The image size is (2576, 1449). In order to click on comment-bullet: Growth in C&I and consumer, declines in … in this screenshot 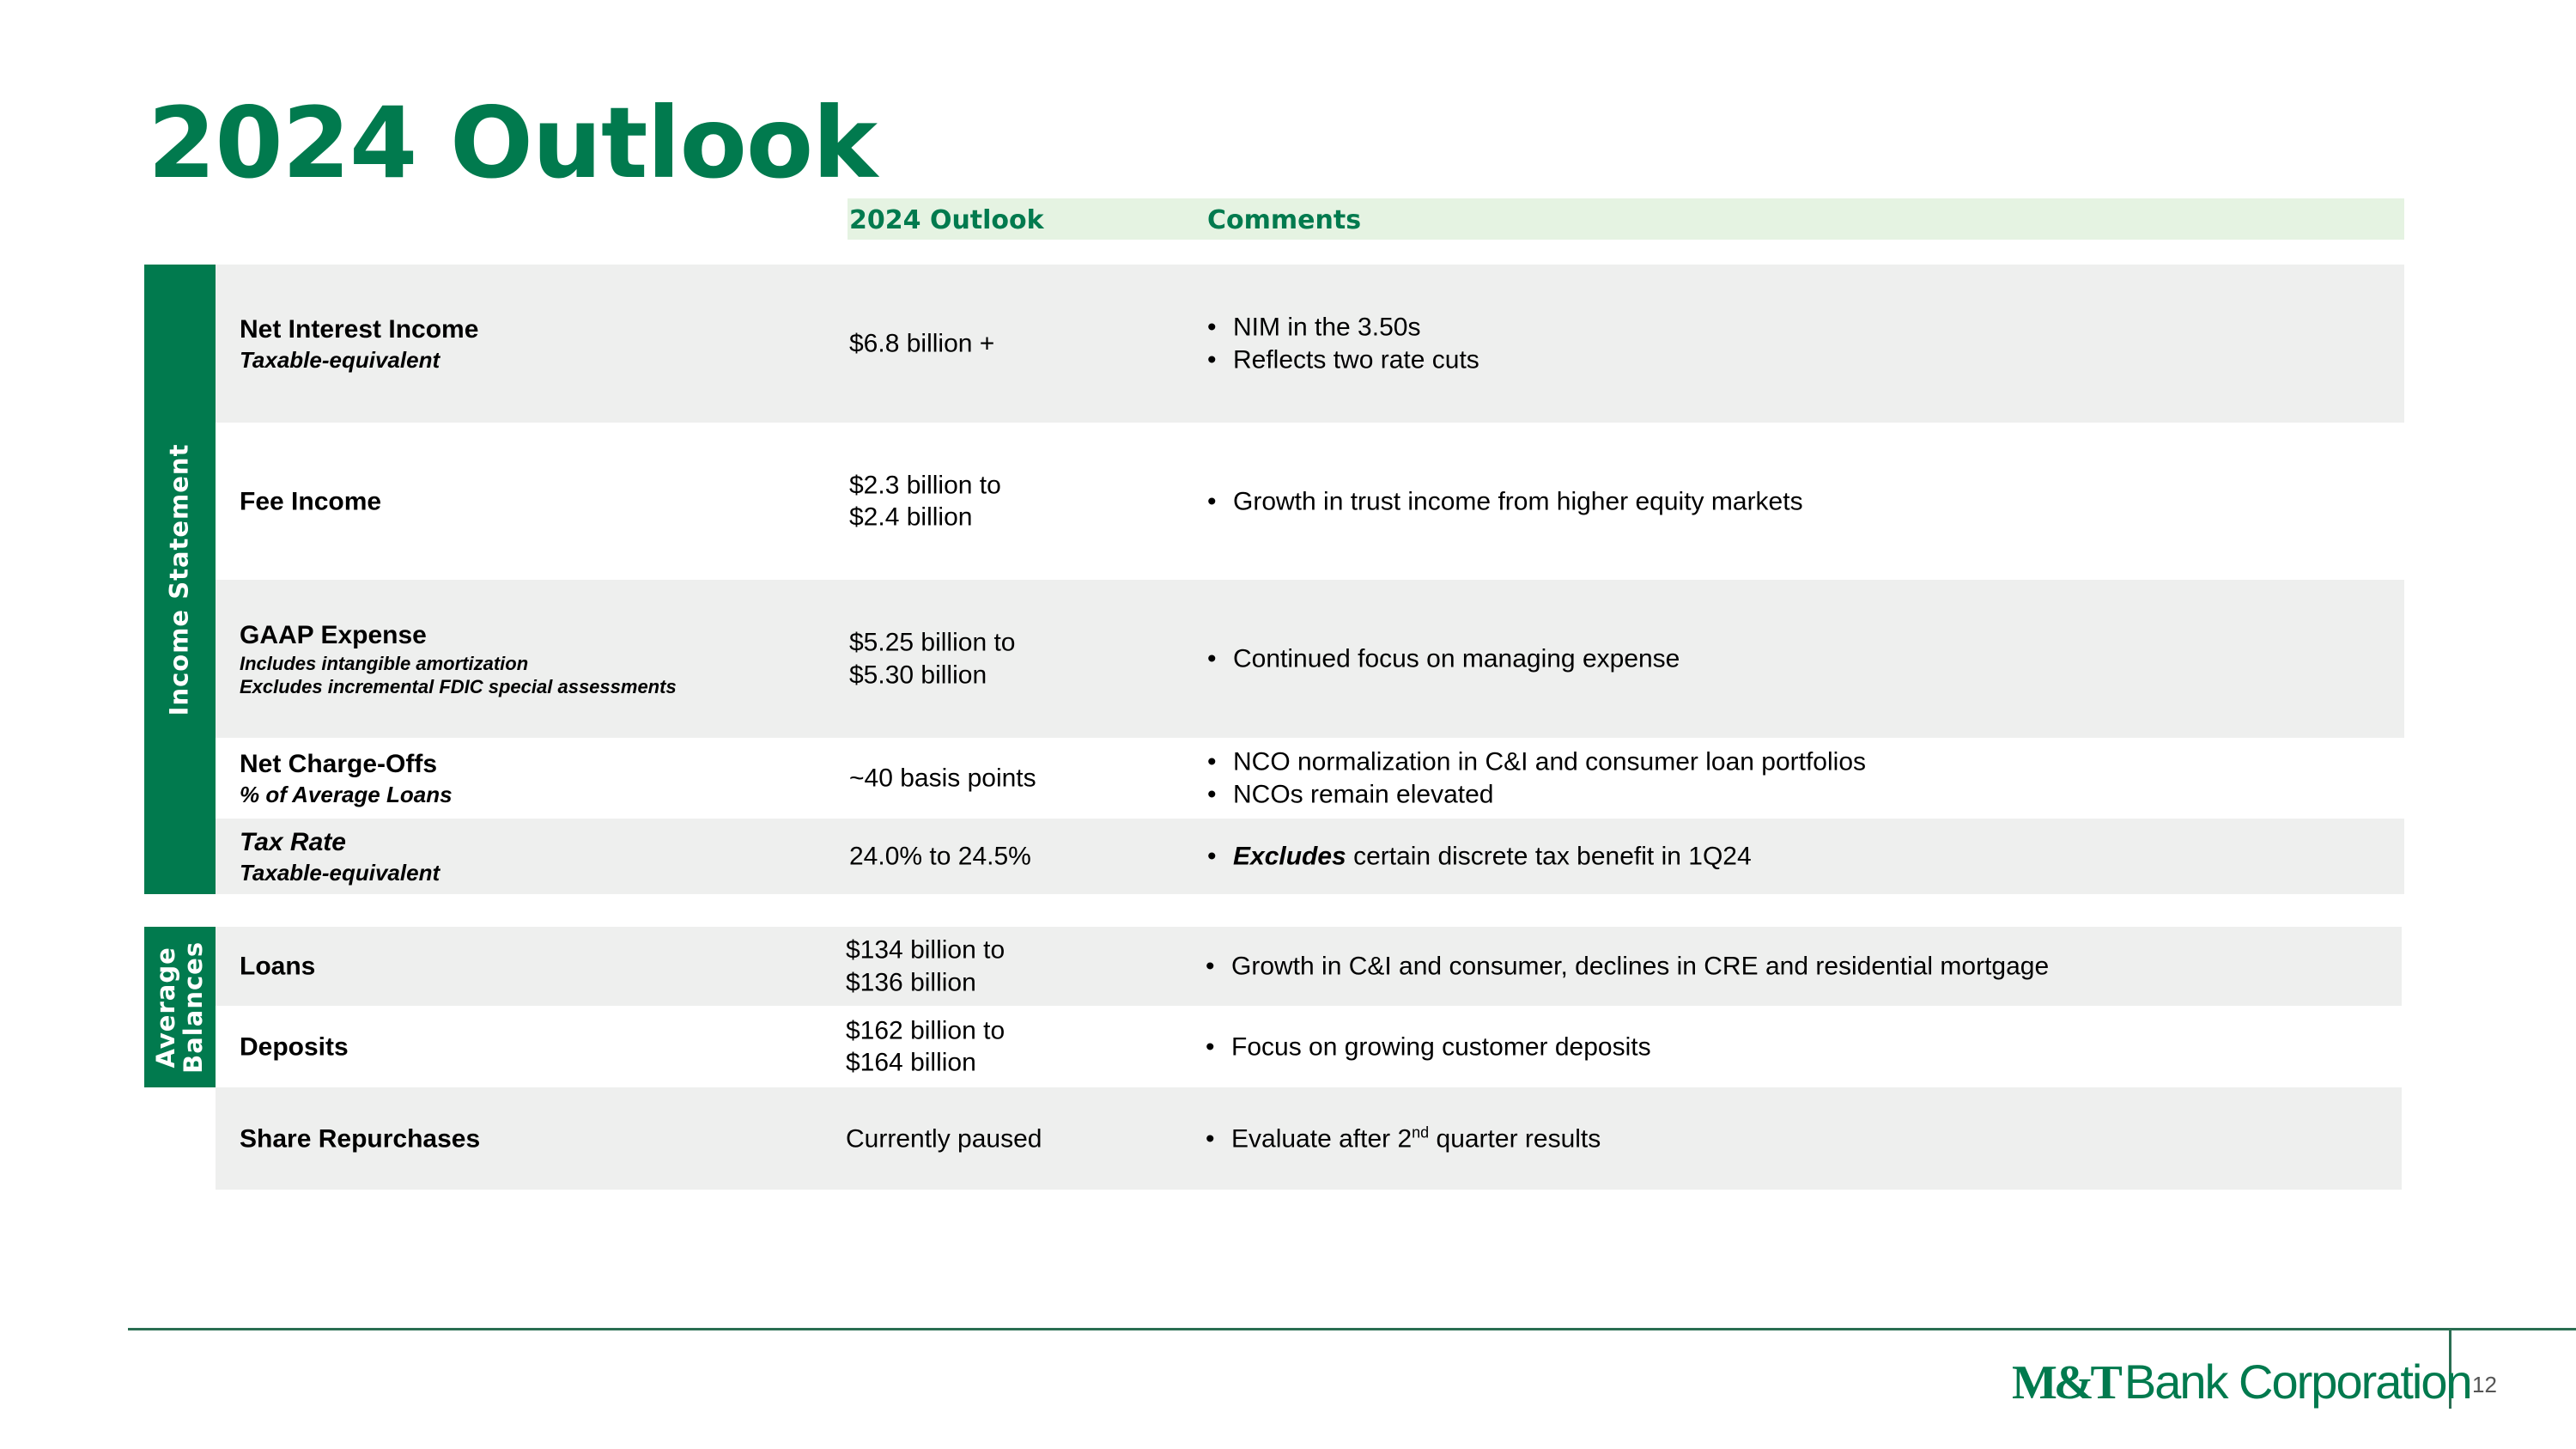, I will do `click(1627, 967)`.